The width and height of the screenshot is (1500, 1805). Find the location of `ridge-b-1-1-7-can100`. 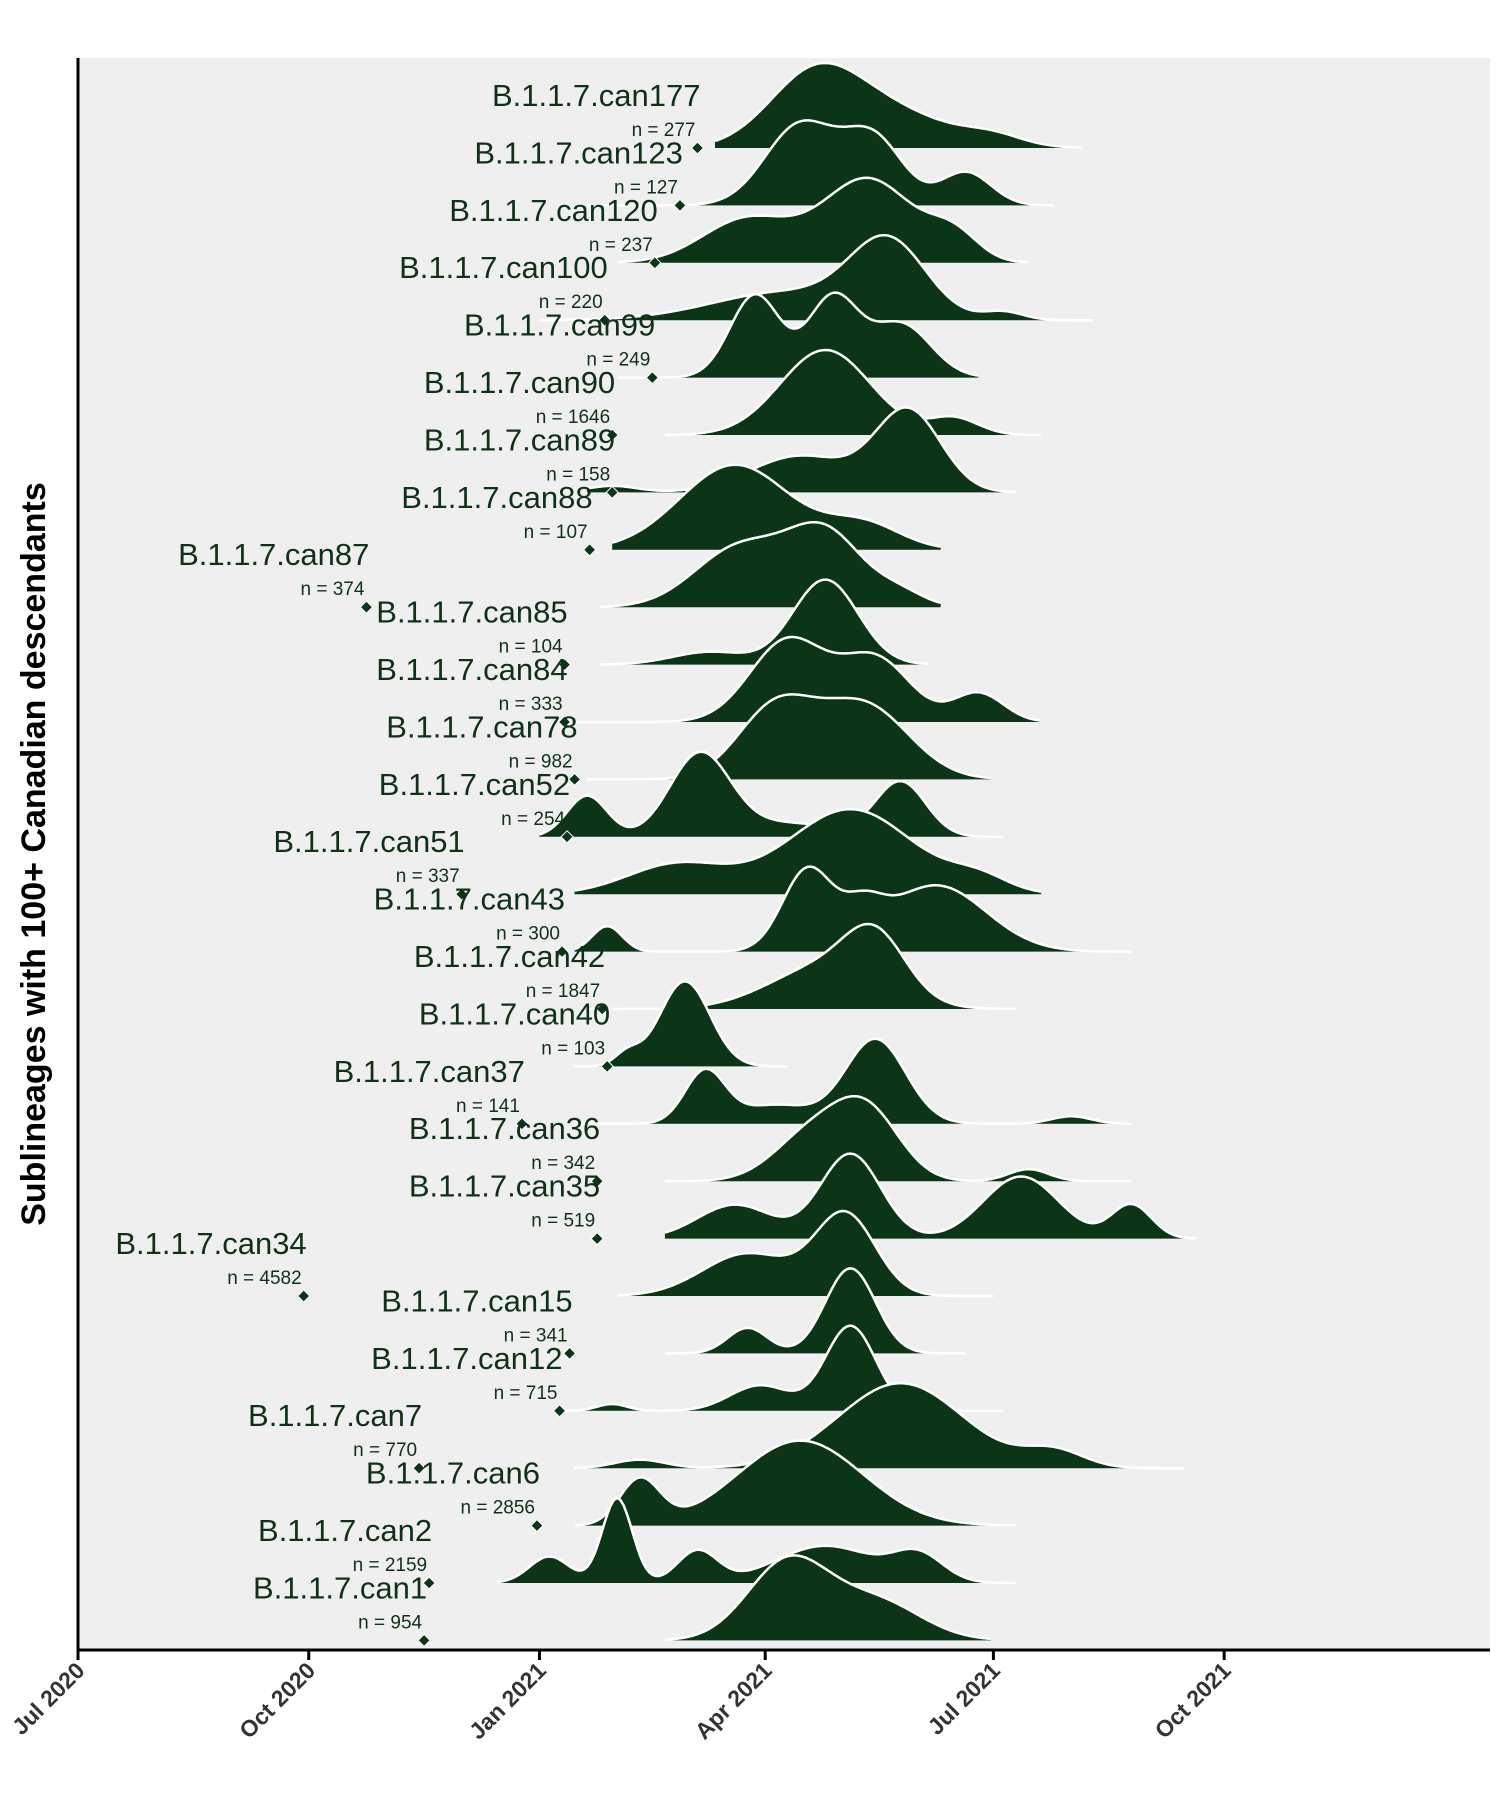

ridge-b-1-1-7-can100 is located at coordinates (816, 278).